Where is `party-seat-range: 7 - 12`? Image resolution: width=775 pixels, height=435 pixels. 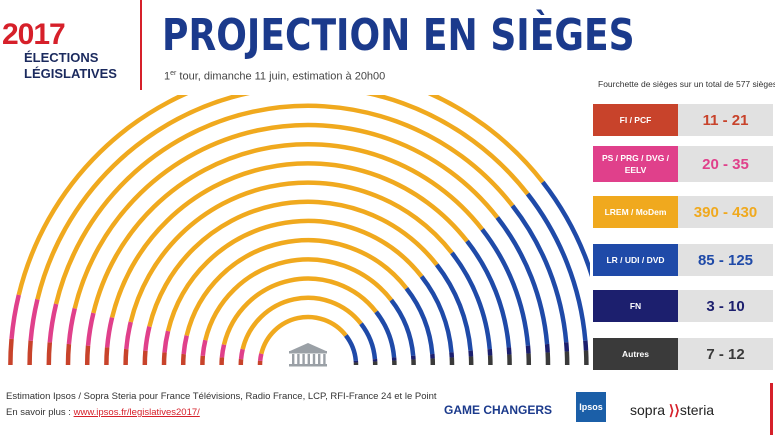 party-seat-range: 7 - 12 is located at coordinates (725, 354).